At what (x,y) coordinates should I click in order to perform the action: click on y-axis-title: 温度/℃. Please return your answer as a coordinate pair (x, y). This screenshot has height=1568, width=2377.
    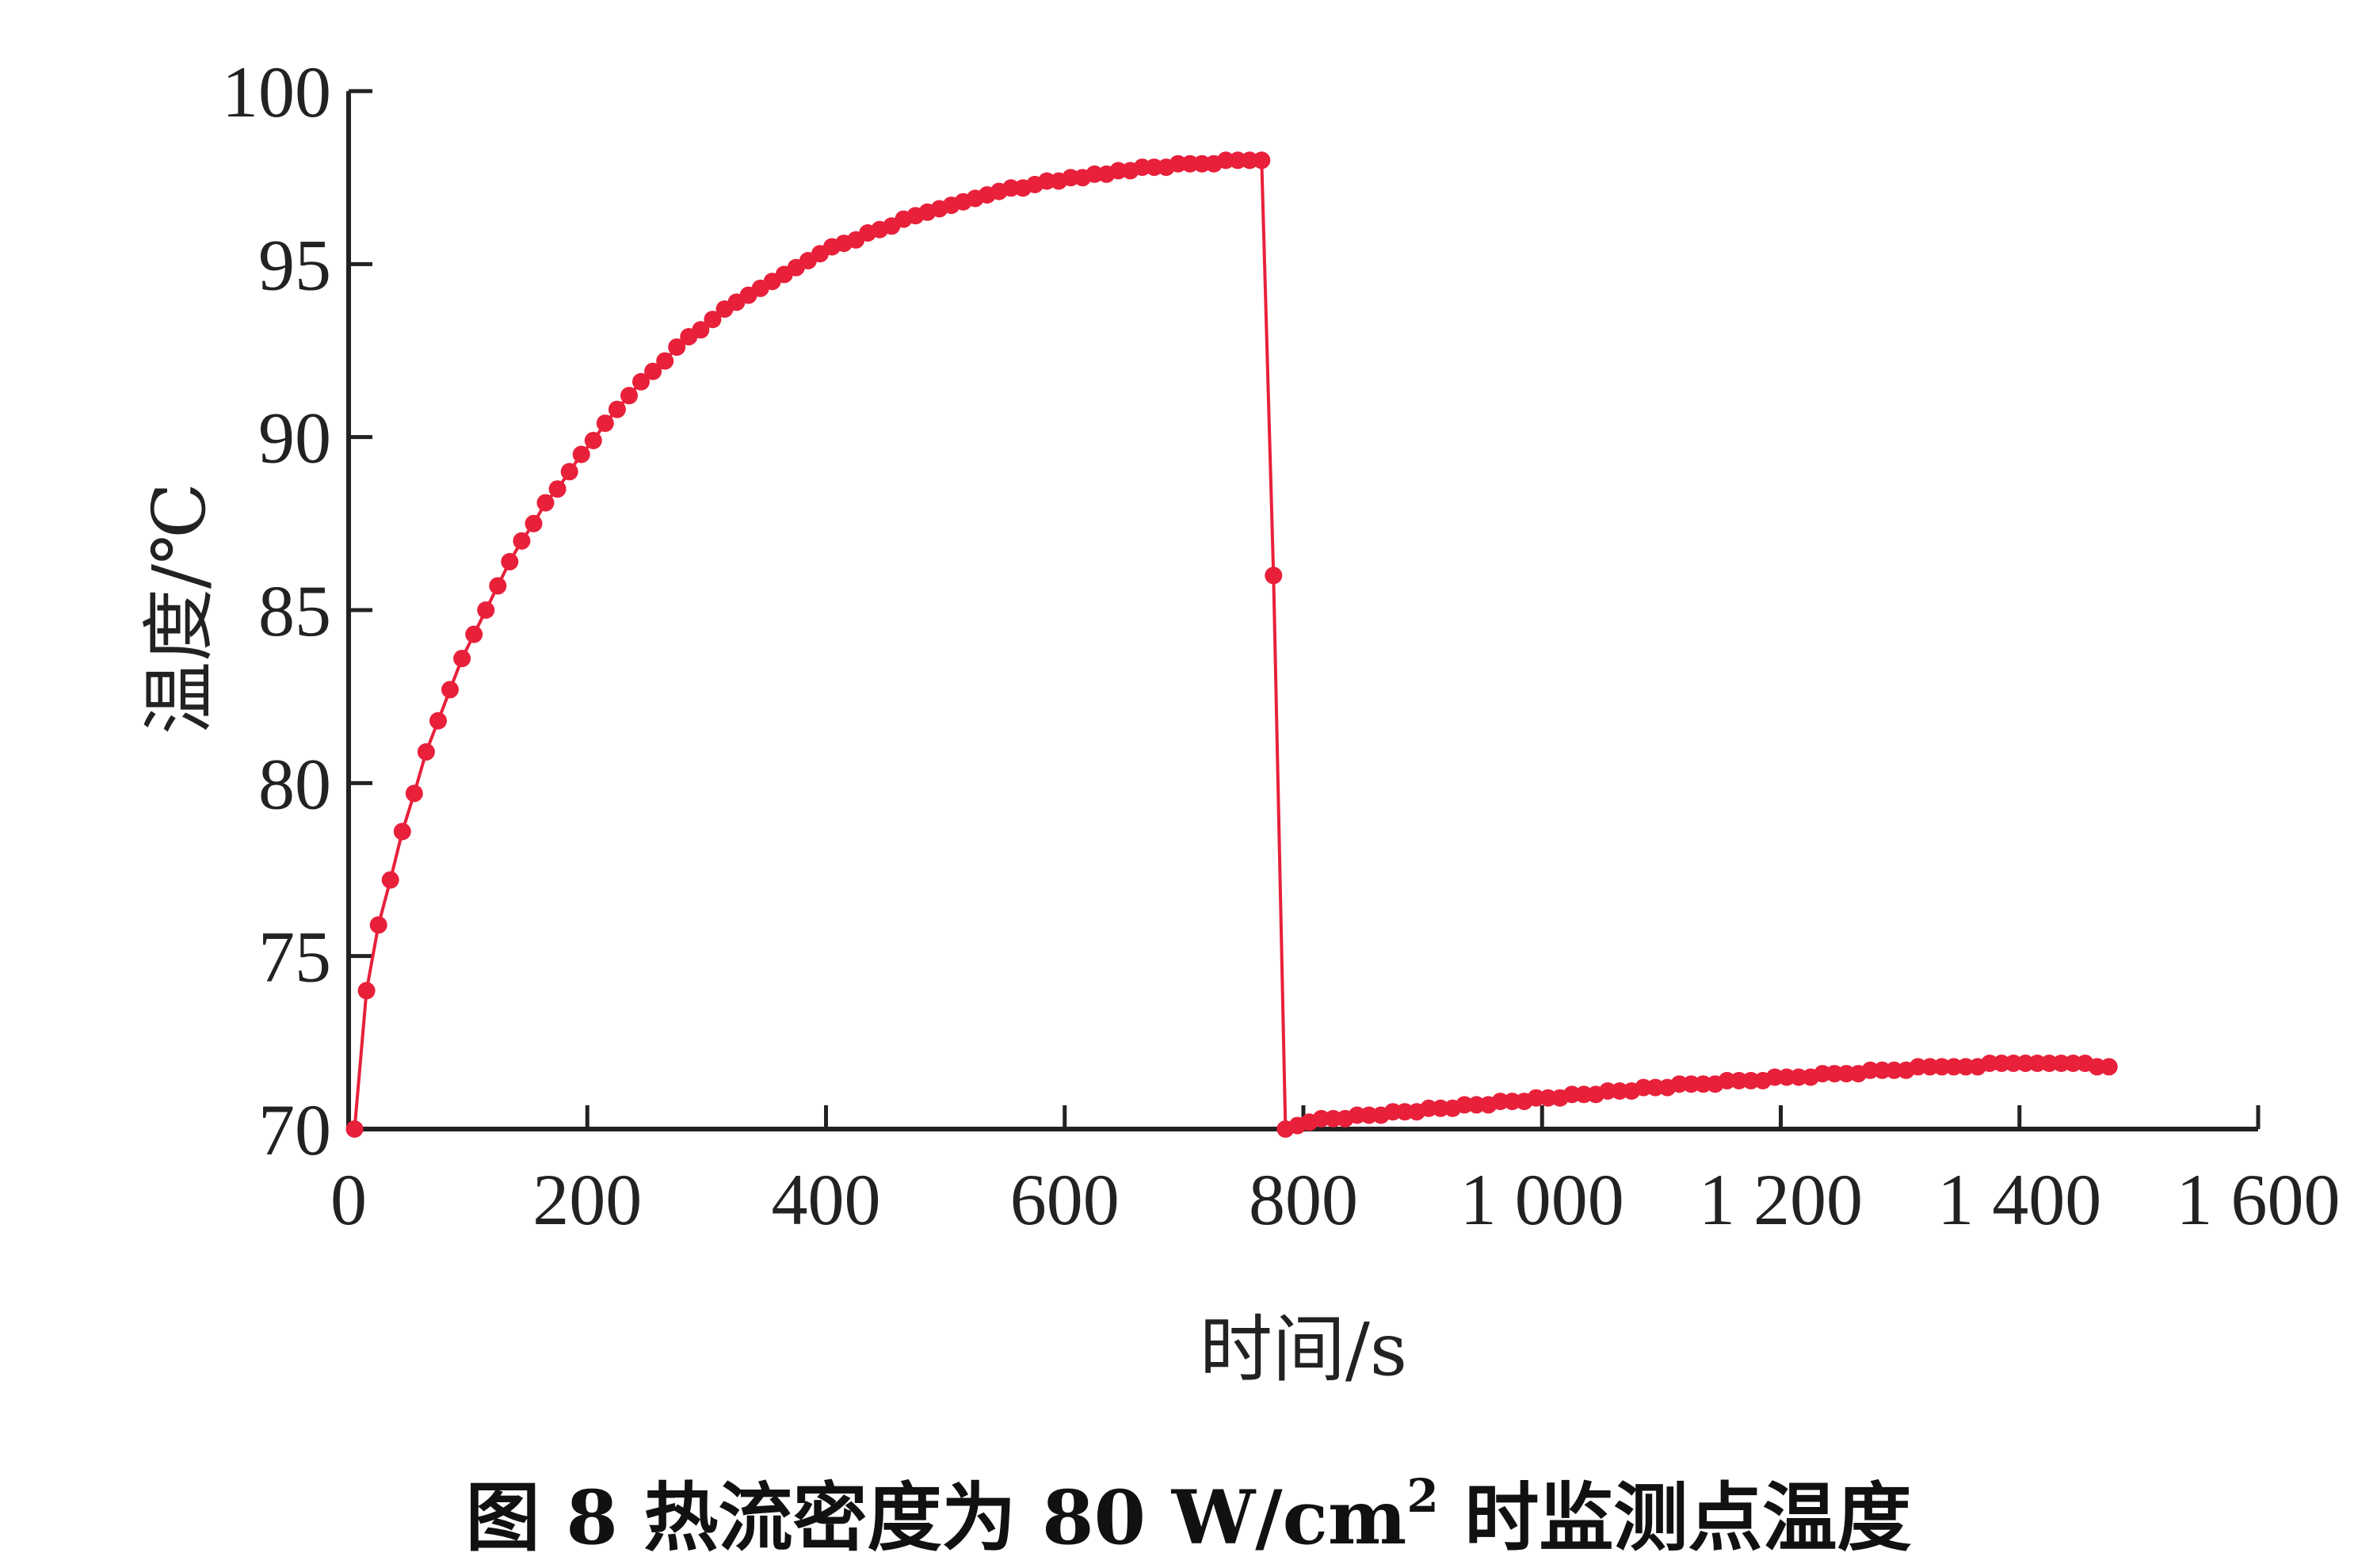
    Looking at the image, I should click on (179, 608).